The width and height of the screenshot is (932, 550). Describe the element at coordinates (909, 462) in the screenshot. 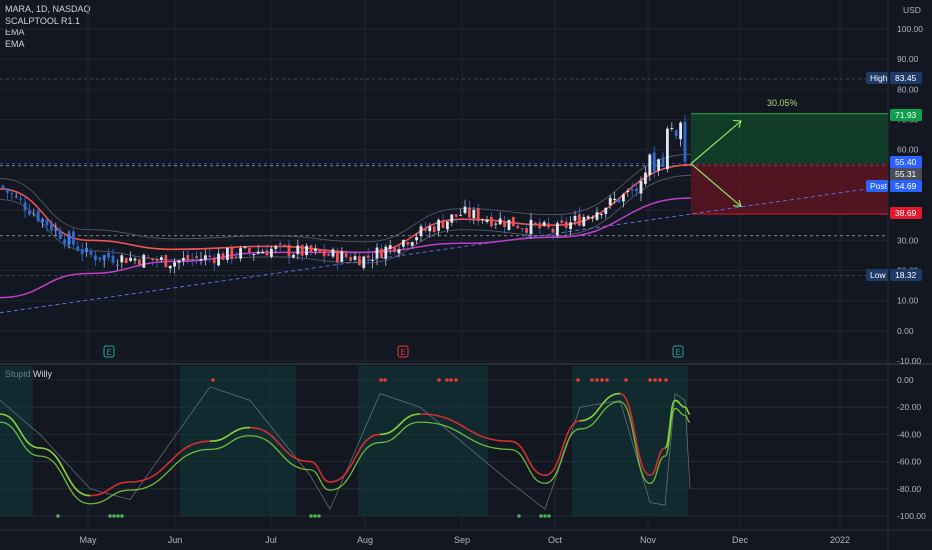

I see `osc-tick-label: -60.00` at that location.